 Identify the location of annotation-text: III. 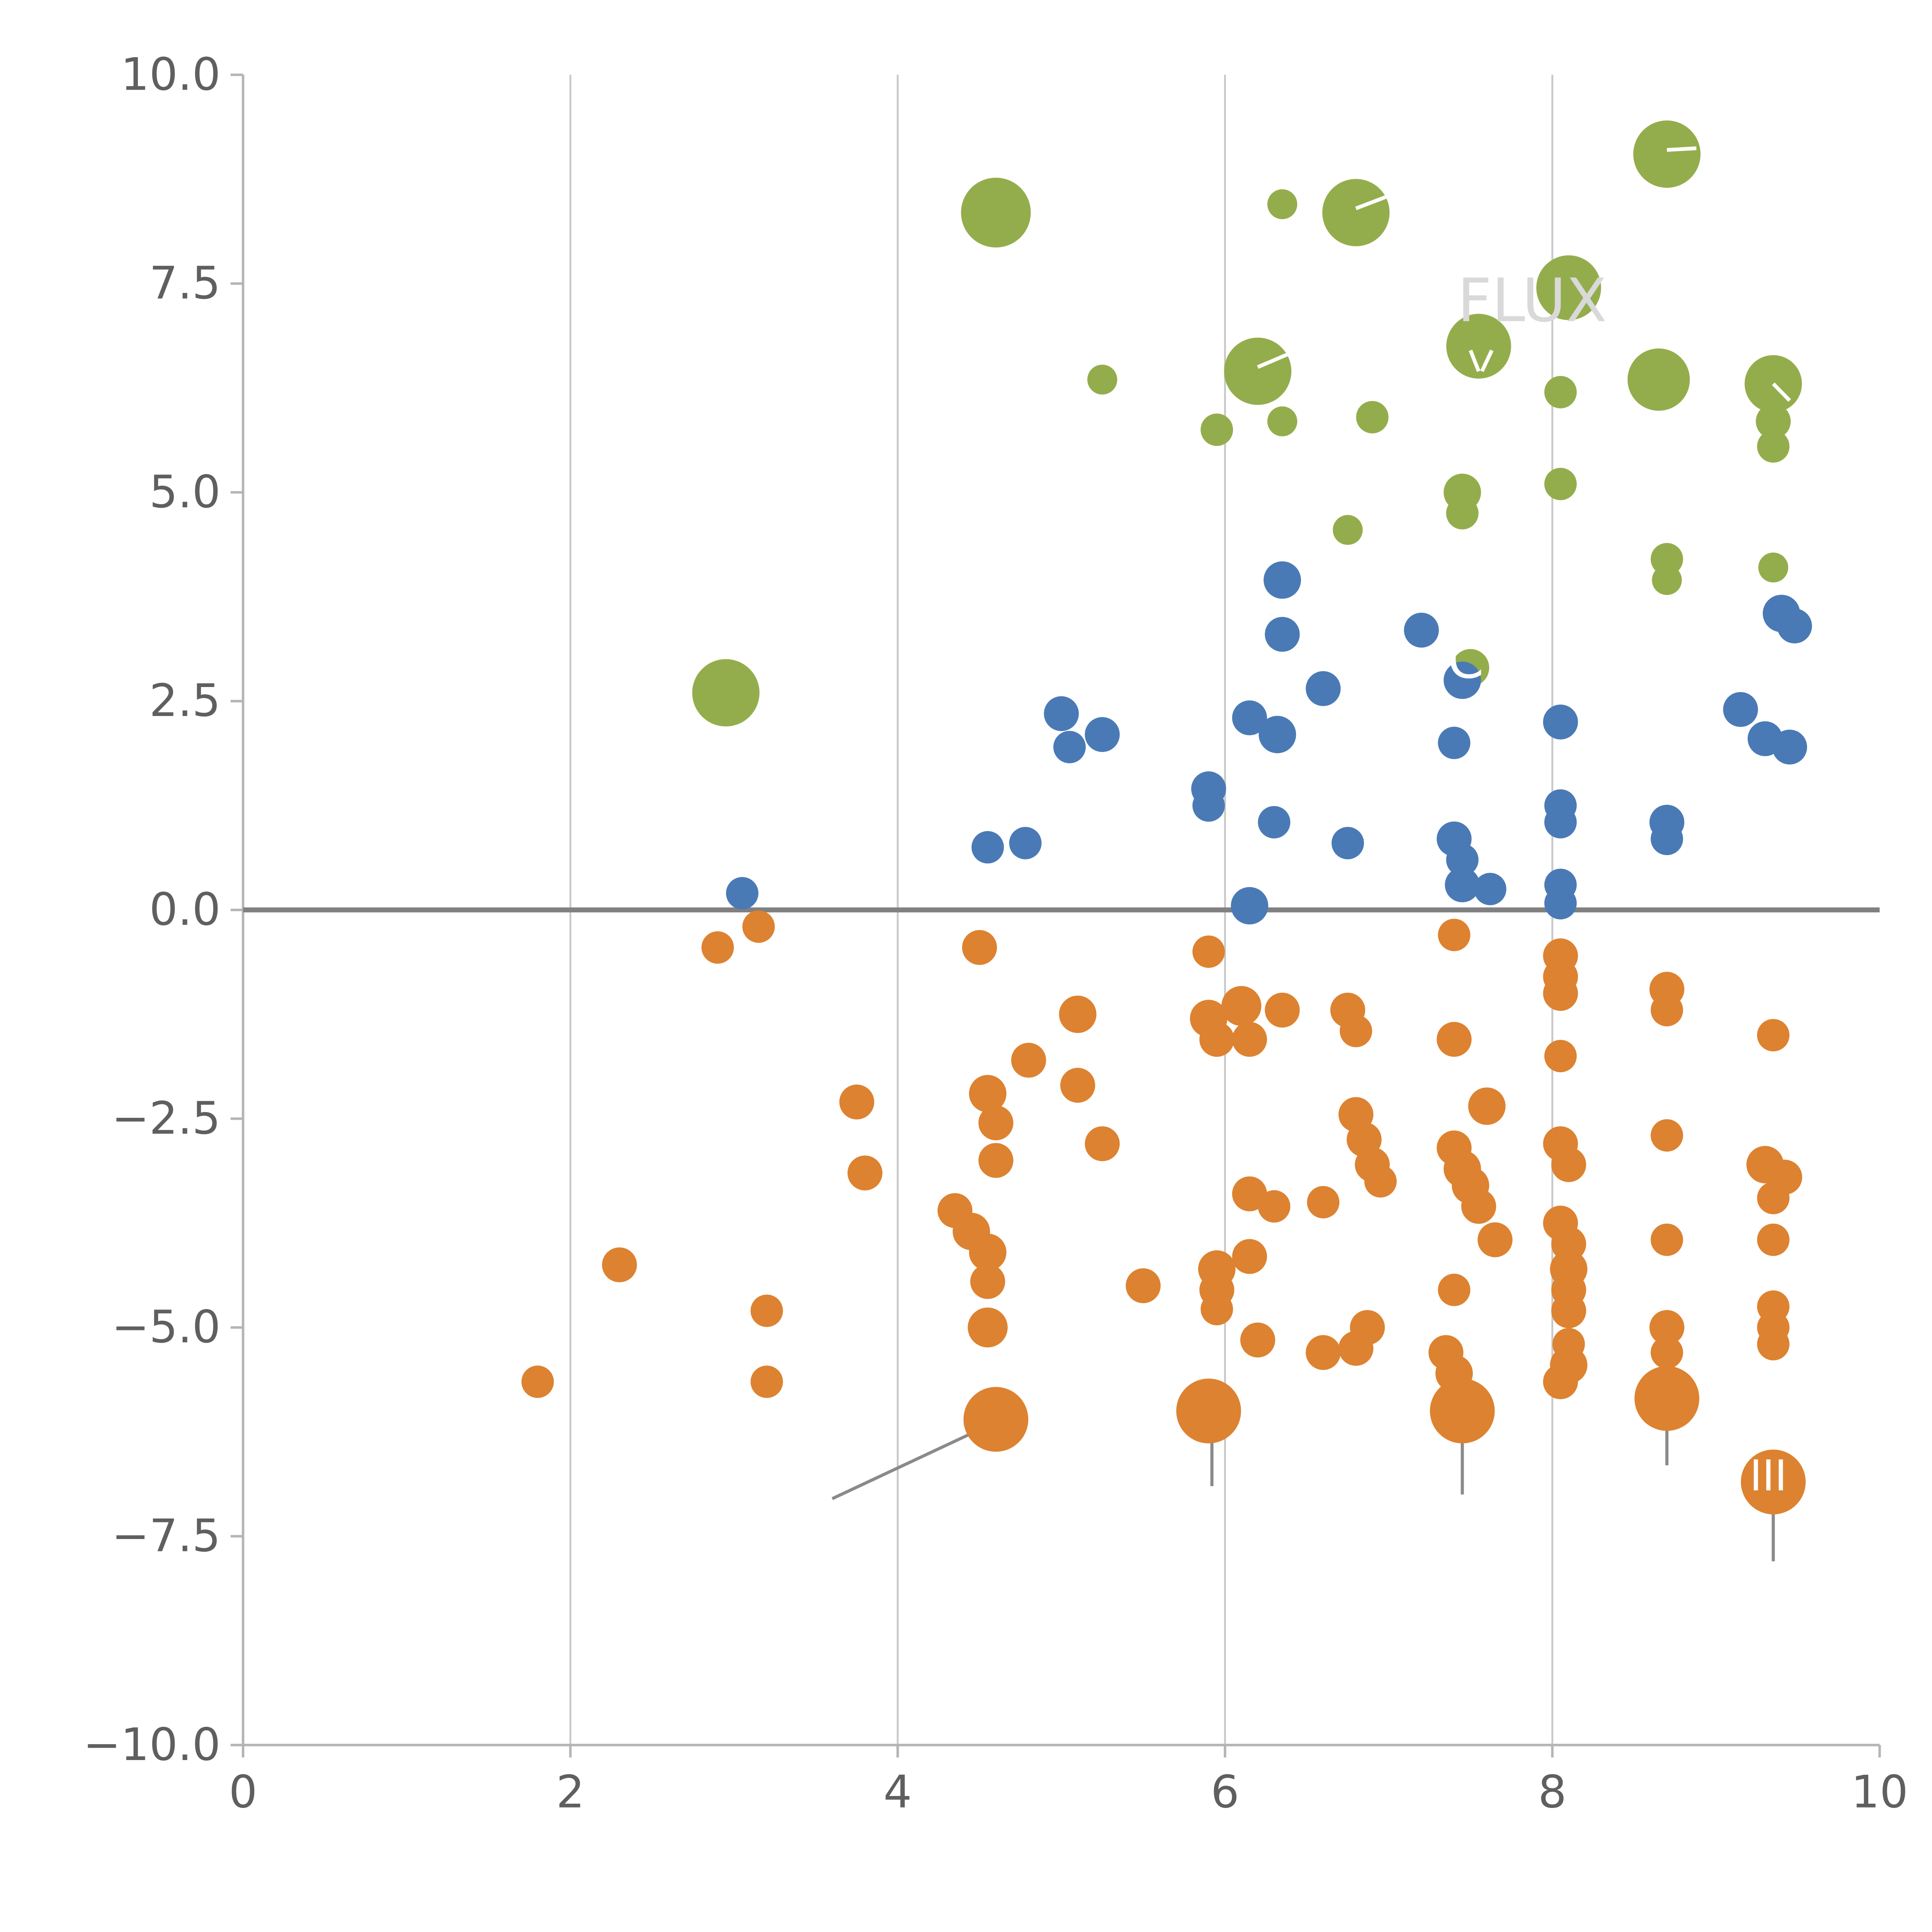
(1769, 1476).